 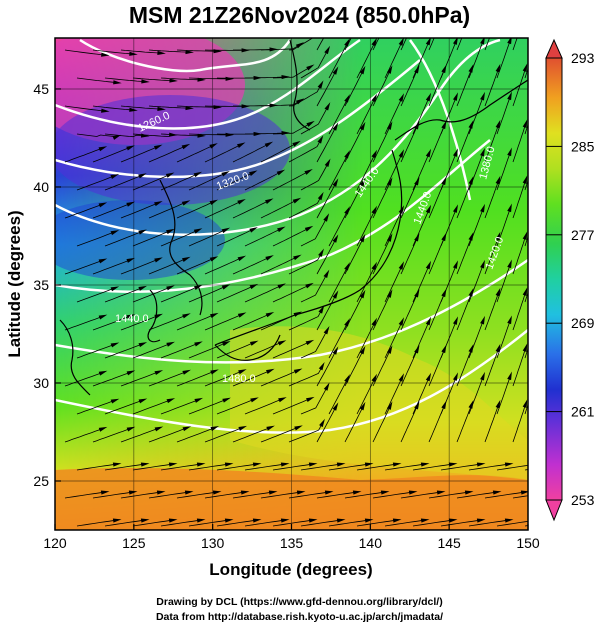 What do you see at coordinates (292, 543) in the screenshot?
I see `x-tick-label: 135` at bounding box center [292, 543].